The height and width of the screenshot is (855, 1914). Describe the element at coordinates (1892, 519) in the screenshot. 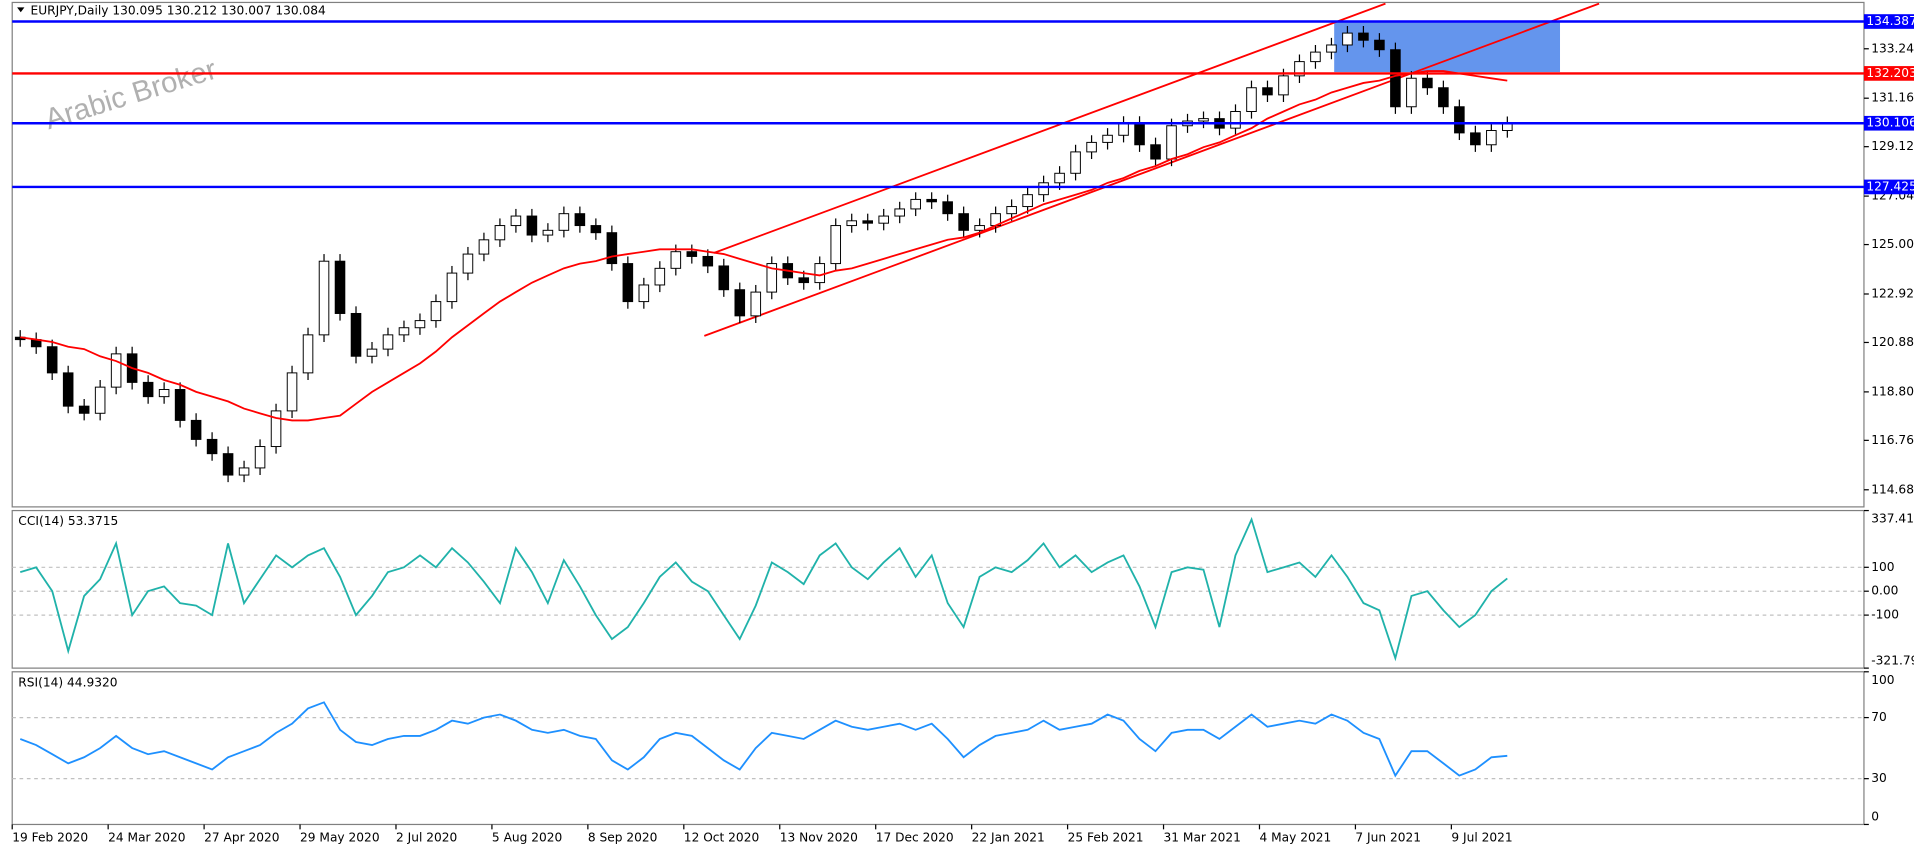

I see `y-tick-label: 337.411` at that location.